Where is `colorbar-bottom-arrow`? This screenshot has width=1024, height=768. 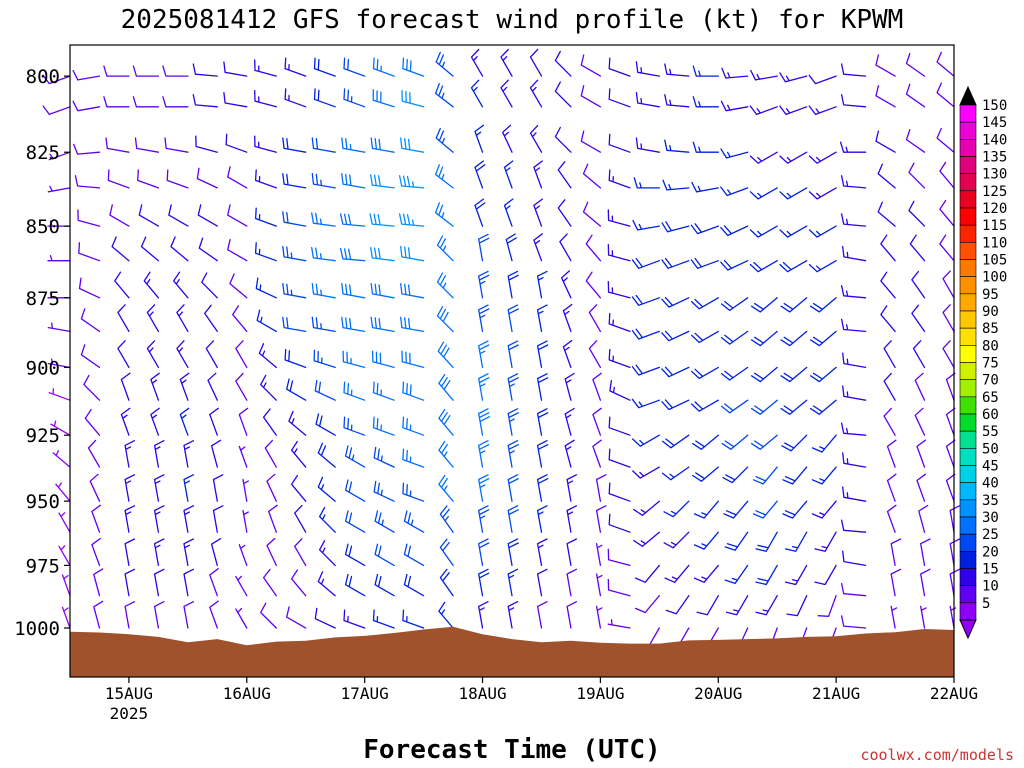
colorbar-bottom-arrow is located at coordinates (968, 629).